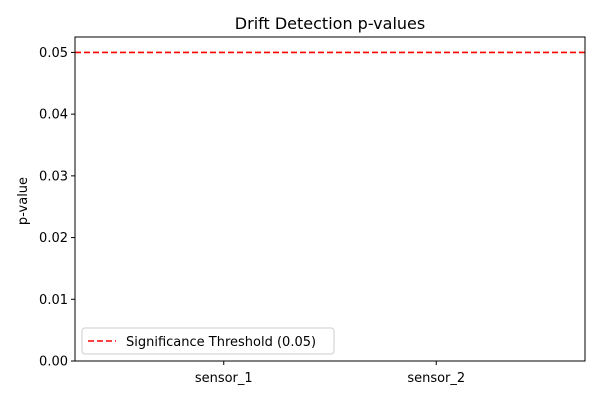  What do you see at coordinates (53, 176) in the screenshot?
I see `y-tick-label: 0.03` at bounding box center [53, 176].